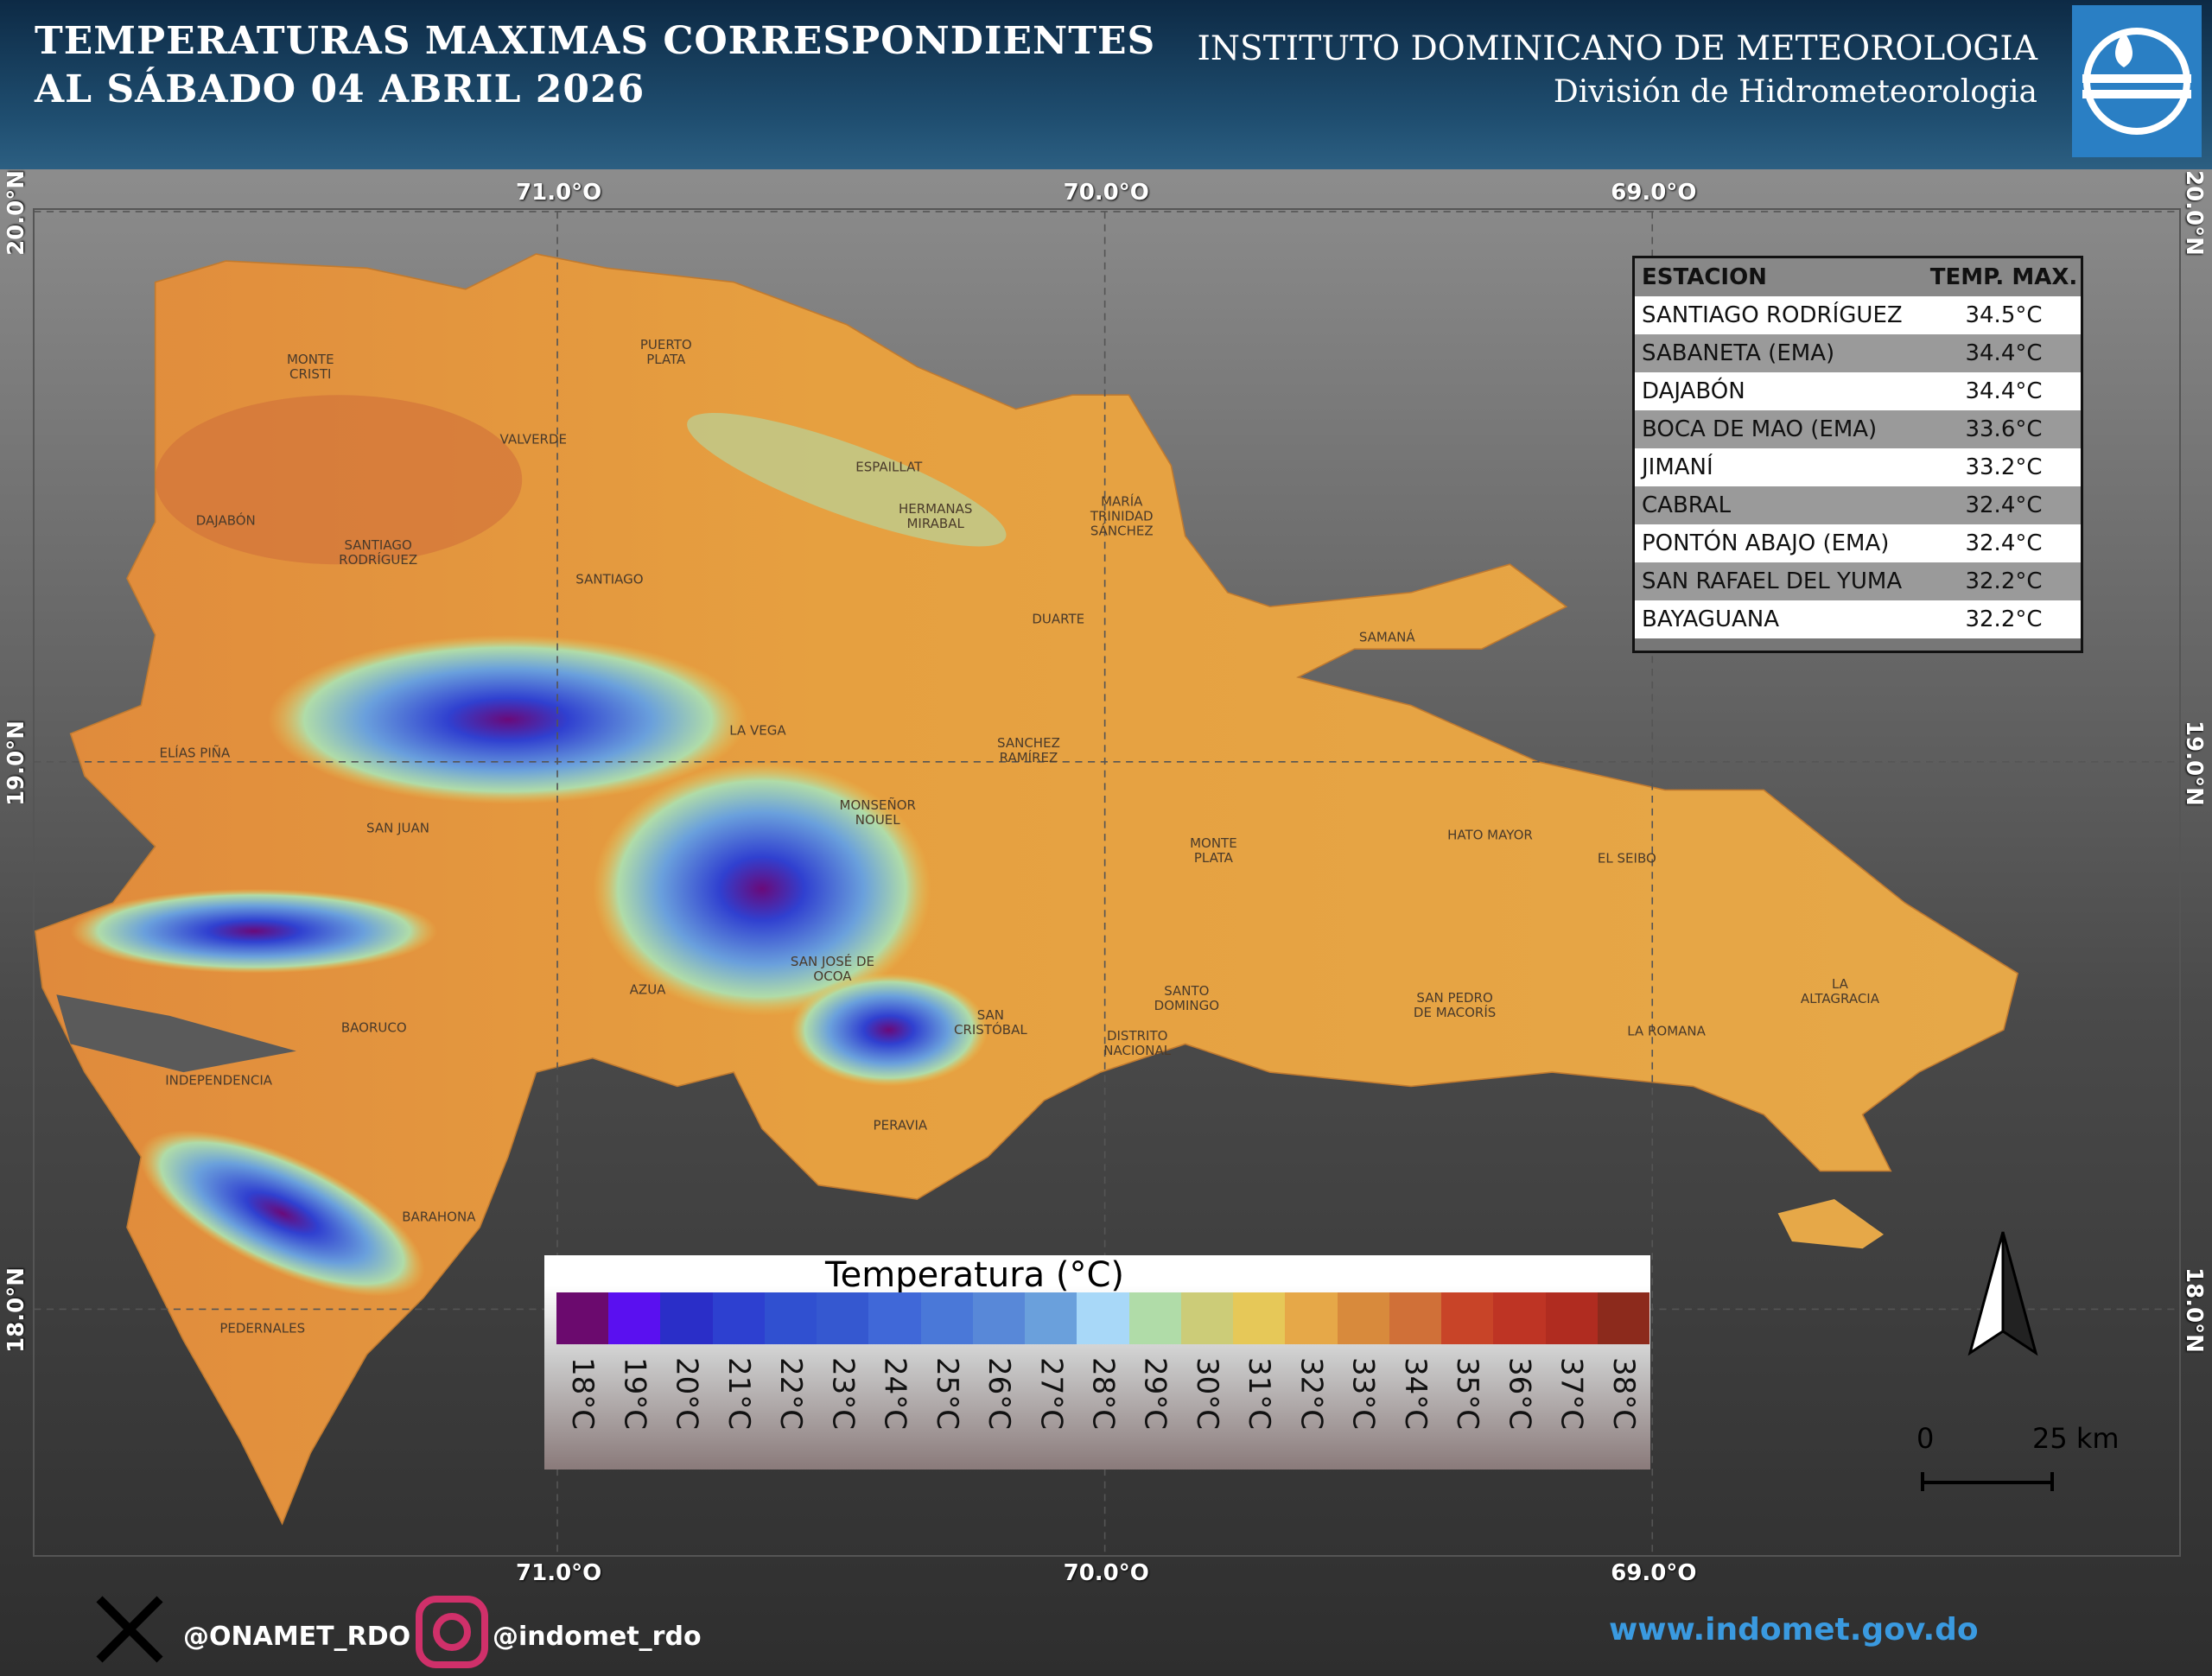 The height and width of the screenshot is (1676, 2212). What do you see at coordinates (889, 467) in the screenshot?
I see `province-label: ESPAILLAT` at bounding box center [889, 467].